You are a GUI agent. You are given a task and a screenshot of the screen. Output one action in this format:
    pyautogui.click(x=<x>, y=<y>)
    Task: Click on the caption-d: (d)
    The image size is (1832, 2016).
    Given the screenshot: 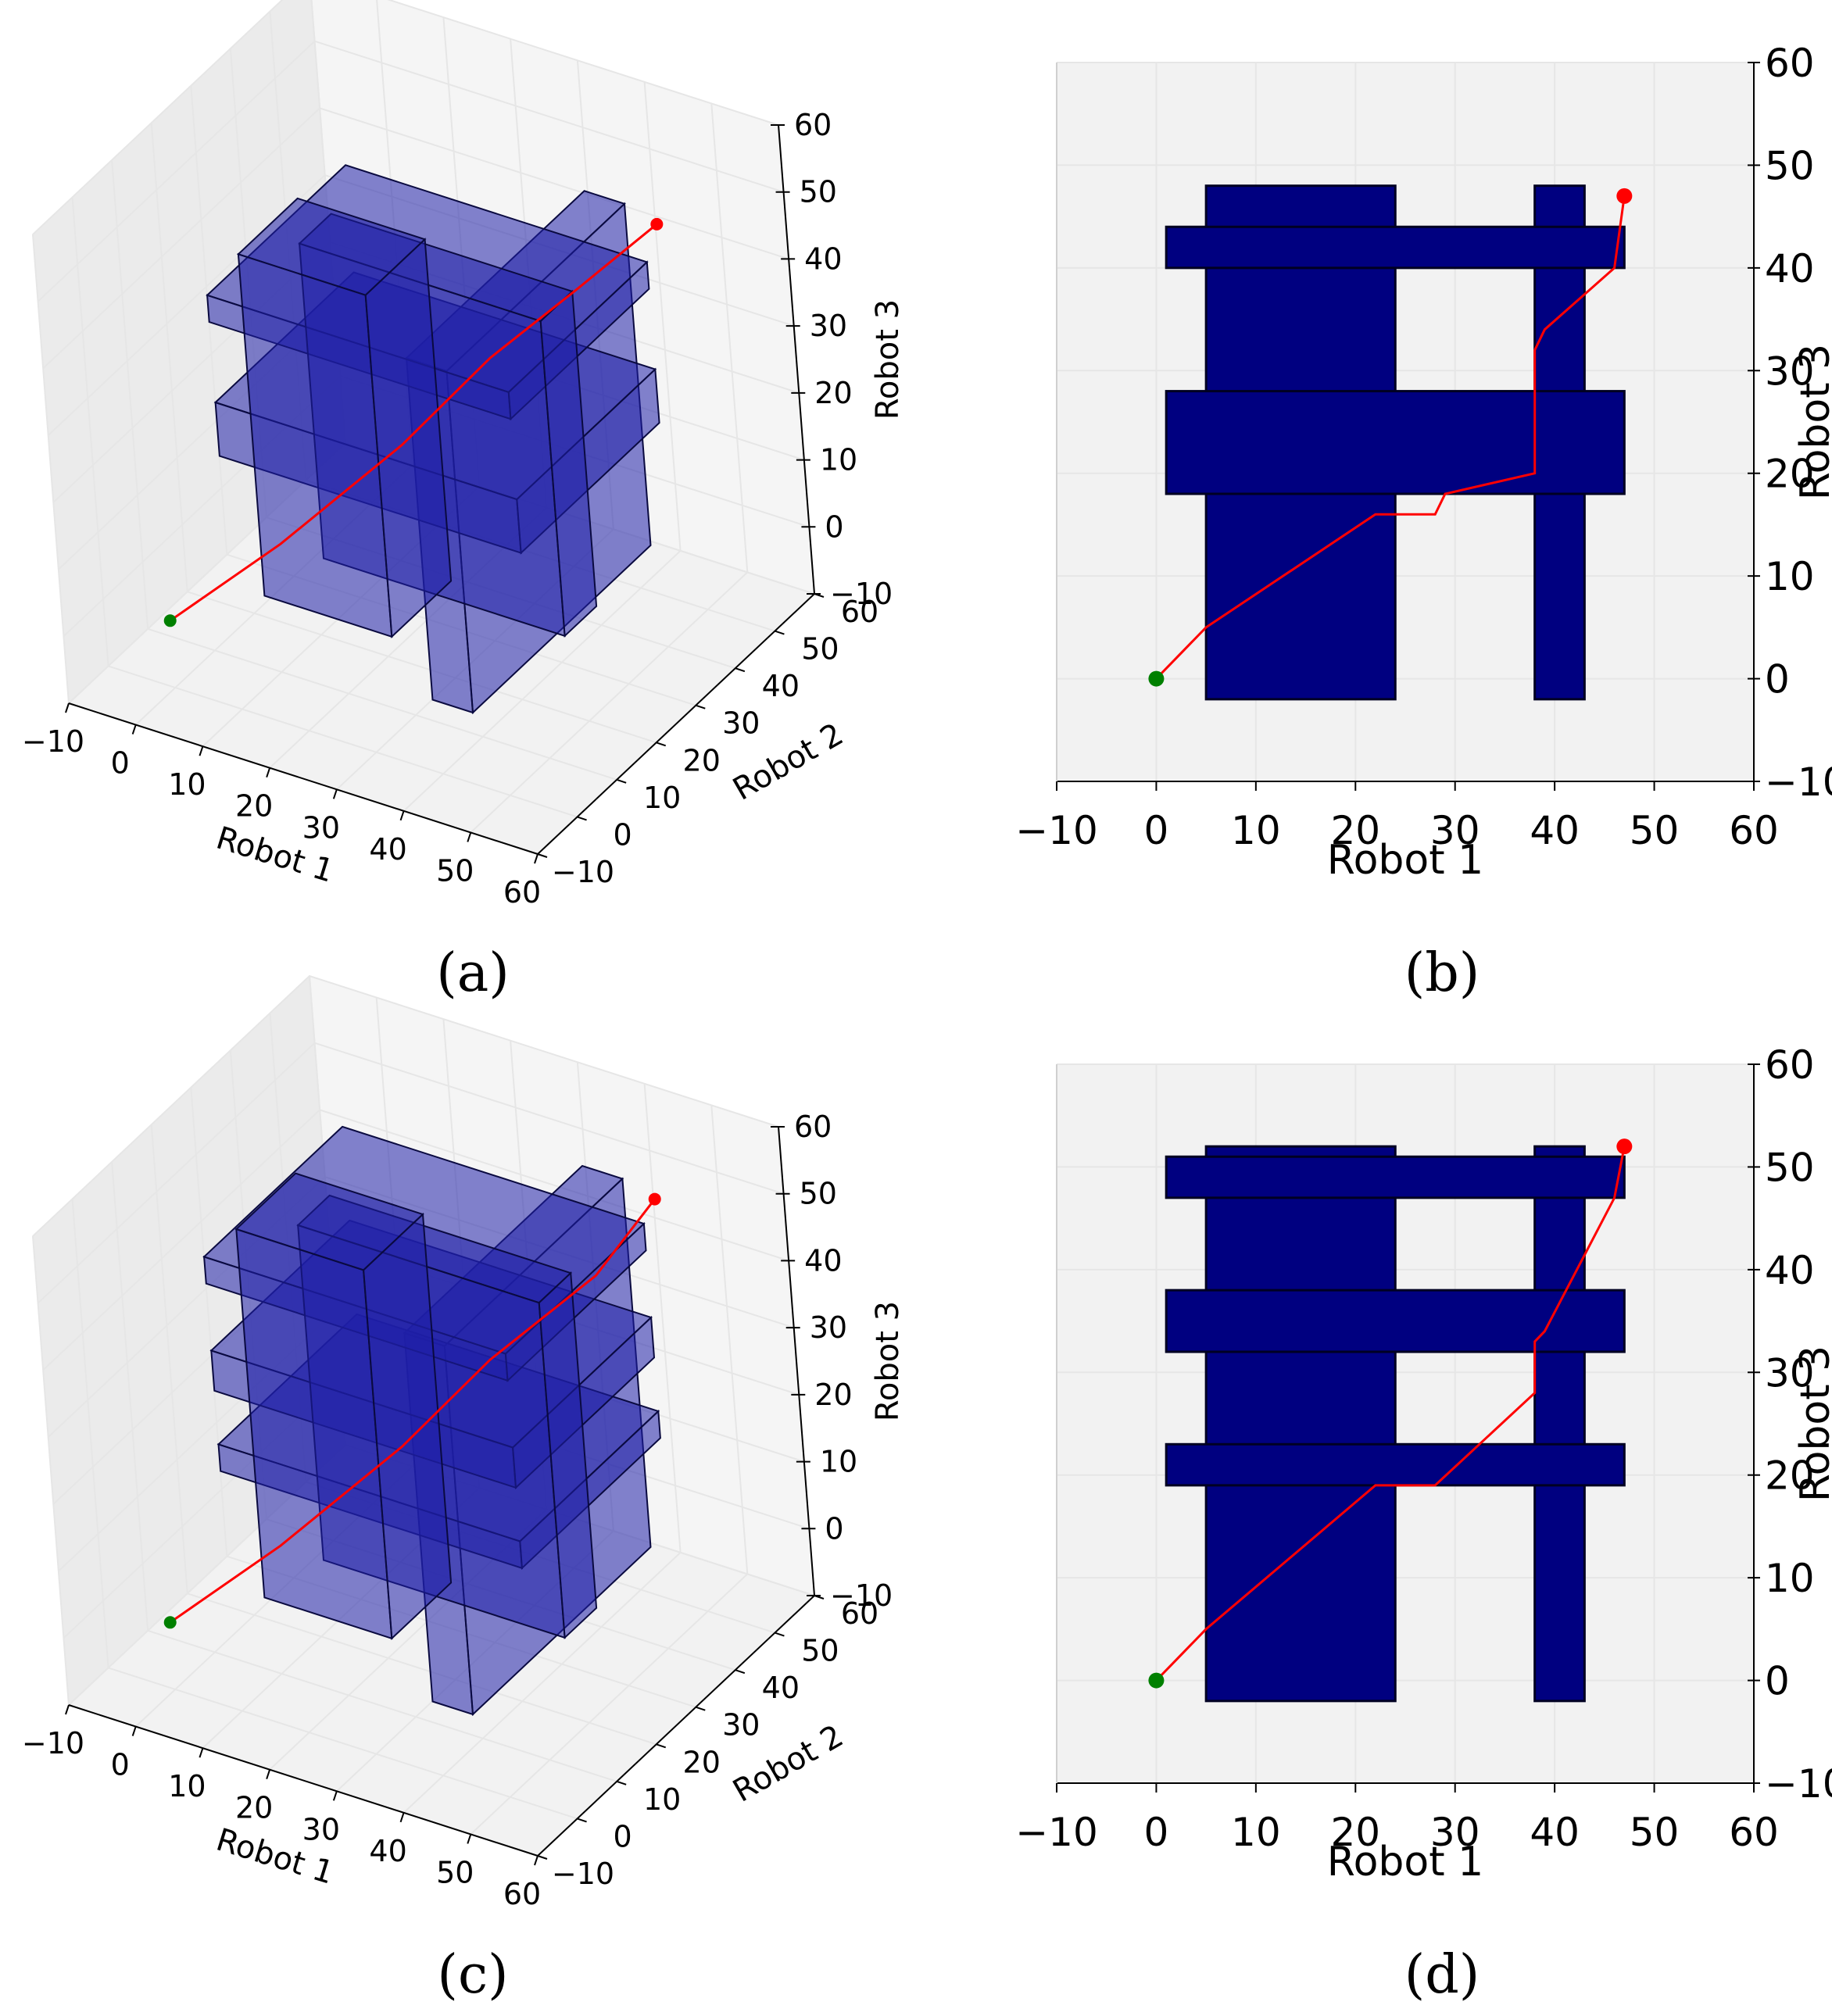 What is the action you would take?
    pyautogui.click(x=1442, y=1975)
    